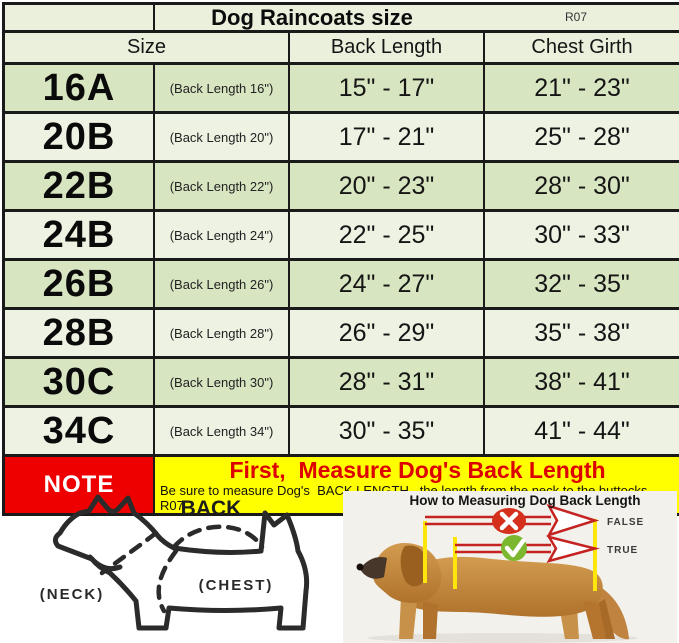 The width and height of the screenshot is (679, 643). What do you see at coordinates (220, 137) in the screenshot?
I see `size-note-cell: (Back Length 20")` at bounding box center [220, 137].